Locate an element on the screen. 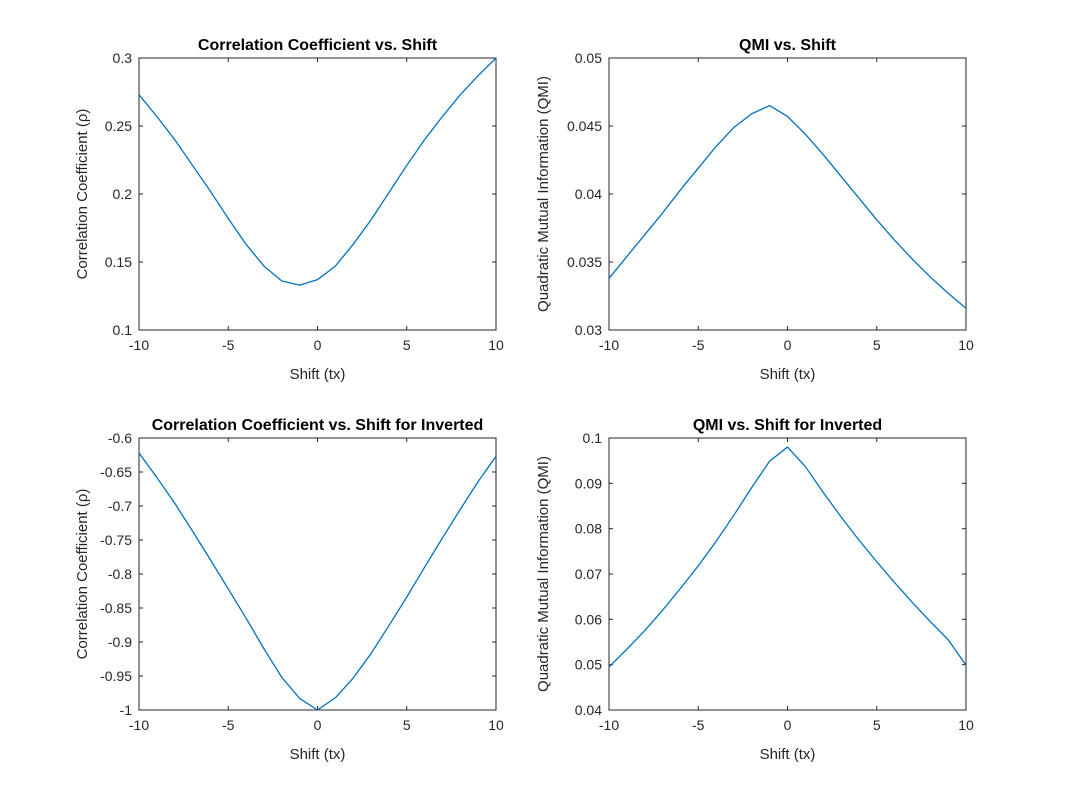  y-tick-label: -0.65 is located at coordinates (116, 472).